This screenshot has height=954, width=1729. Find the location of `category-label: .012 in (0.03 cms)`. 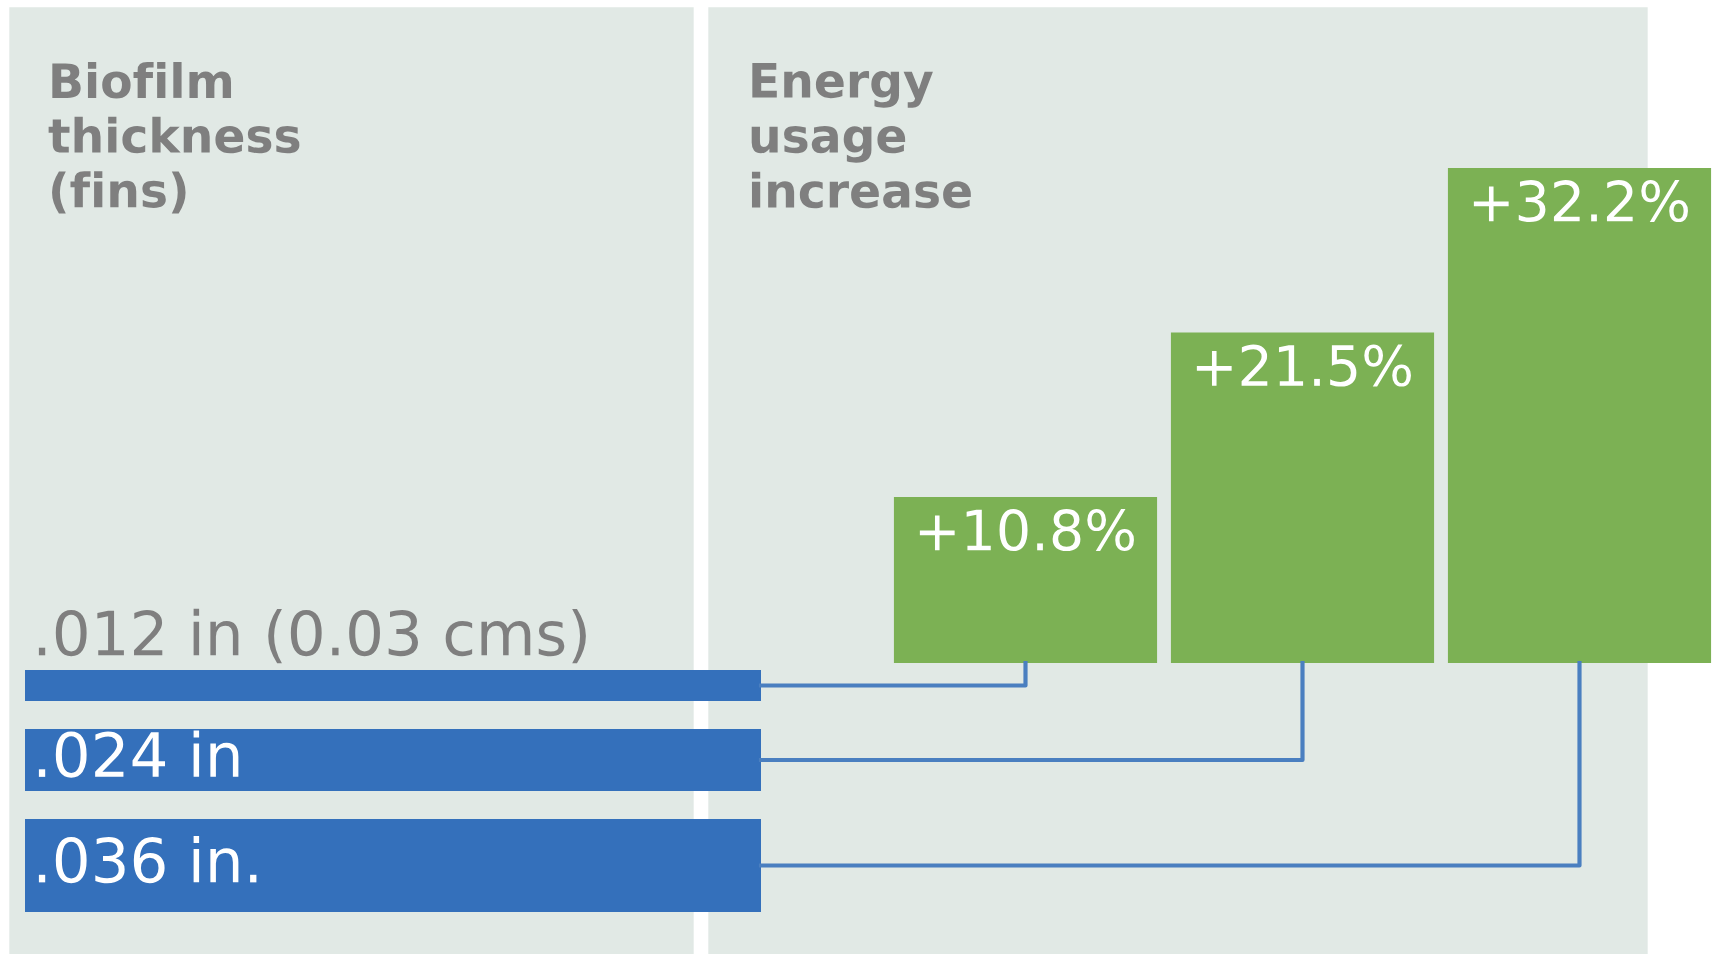

category-label: .012 in (0.03 cms) is located at coordinates (312, 636).